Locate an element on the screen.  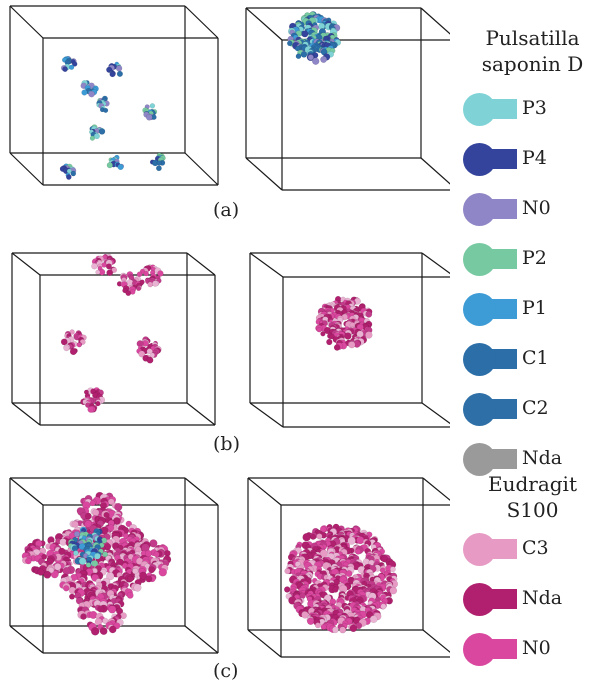
legend-item-label: C2 is located at coordinates (535, 408).